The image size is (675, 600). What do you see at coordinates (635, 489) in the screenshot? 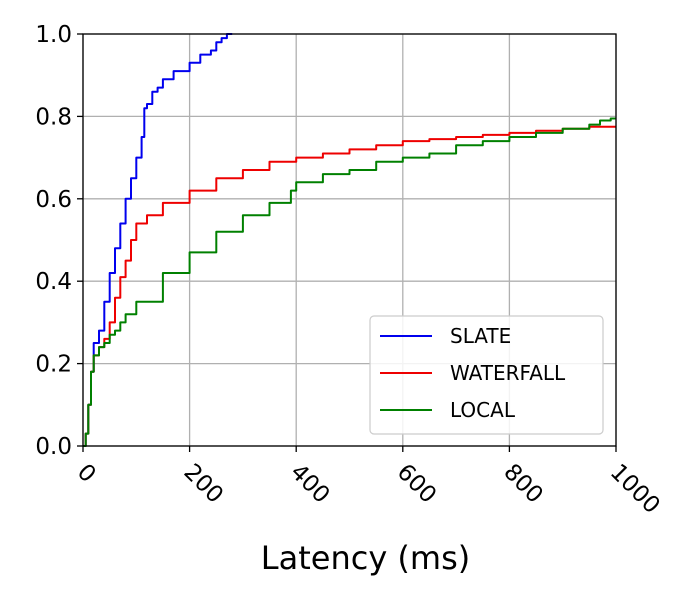
I see `x-tick-label: 1000` at bounding box center [635, 489].